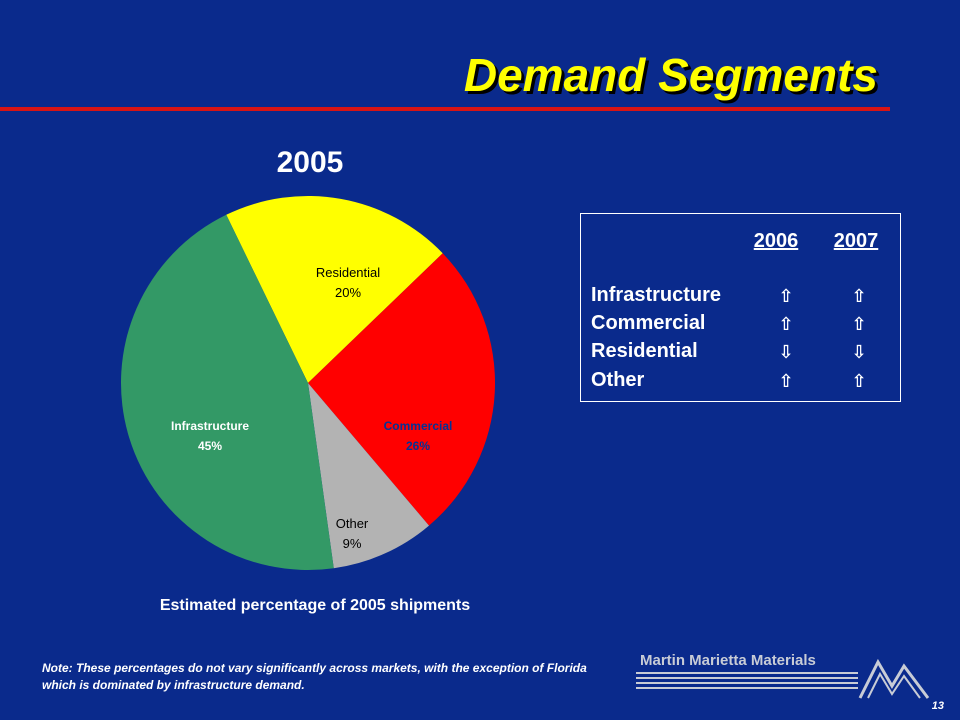 The image size is (960, 720). Describe the element at coordinates (644, 351) in the screenshot. I see `segment-label: Residential` at that location.